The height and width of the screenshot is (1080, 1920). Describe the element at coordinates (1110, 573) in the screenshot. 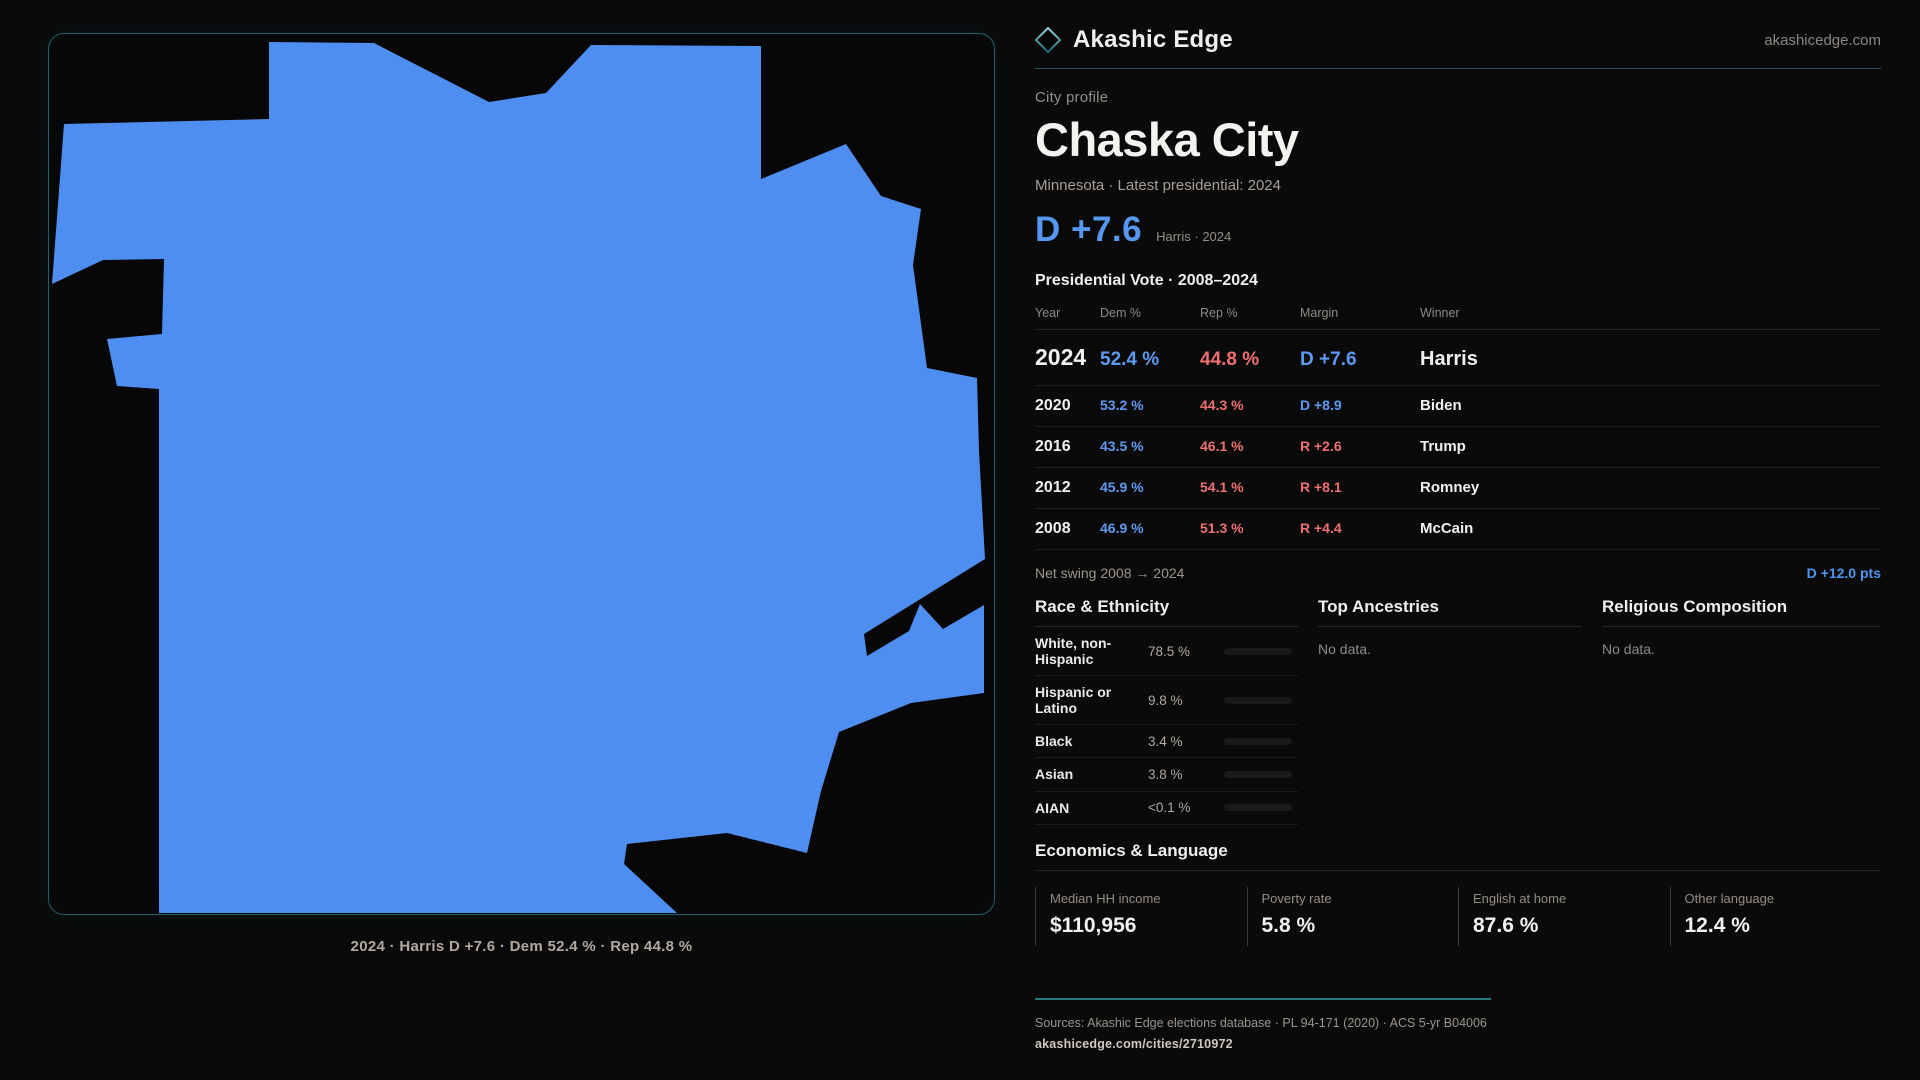

I see `net-swing-label: Net swing 2008 → 2024` at that location.